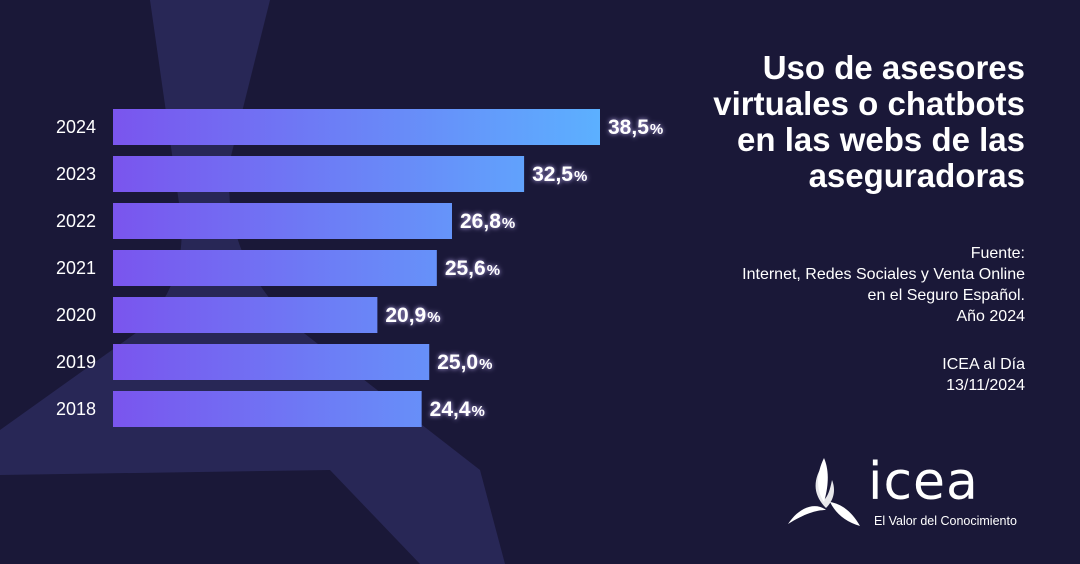 The image size is (1080, 564). I want to click on year-label: 2021, so click(76, 268).